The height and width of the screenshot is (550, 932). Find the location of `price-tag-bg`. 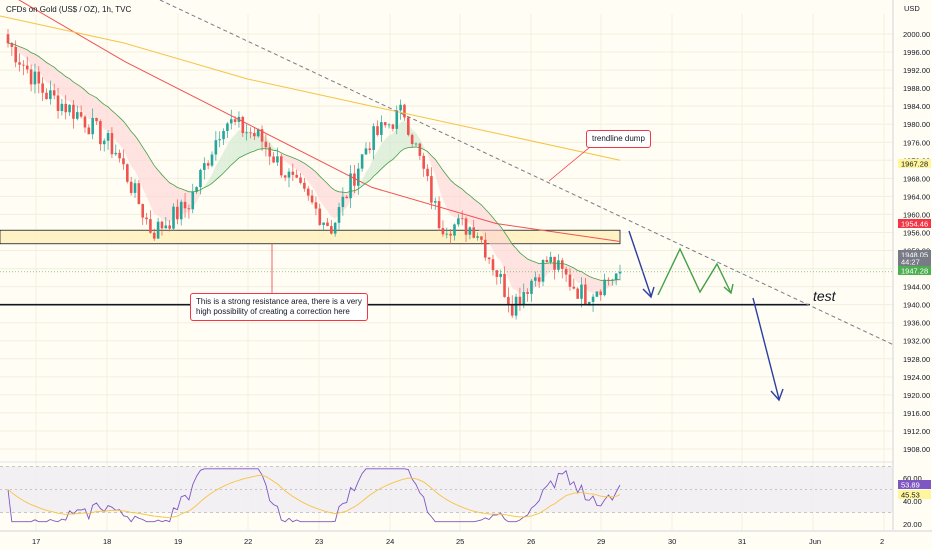

price-tag-bg is located at coordinates (914, 223).